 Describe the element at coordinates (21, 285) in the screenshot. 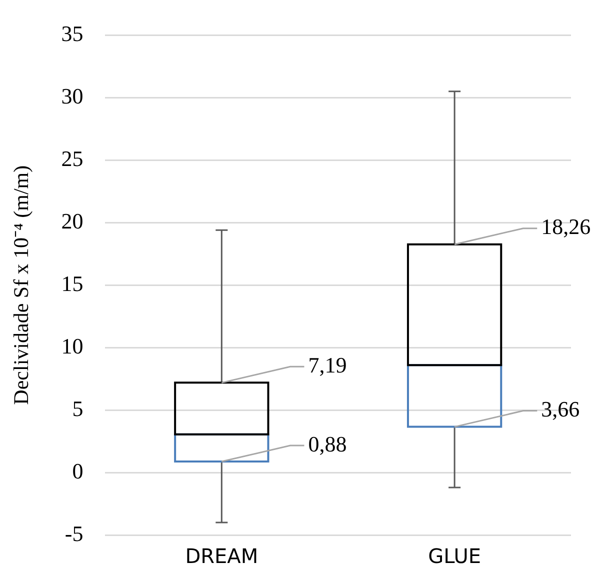

I see `y-axis-title: Declividade Sf x 10⁻⁴ (m/m)` at that location.